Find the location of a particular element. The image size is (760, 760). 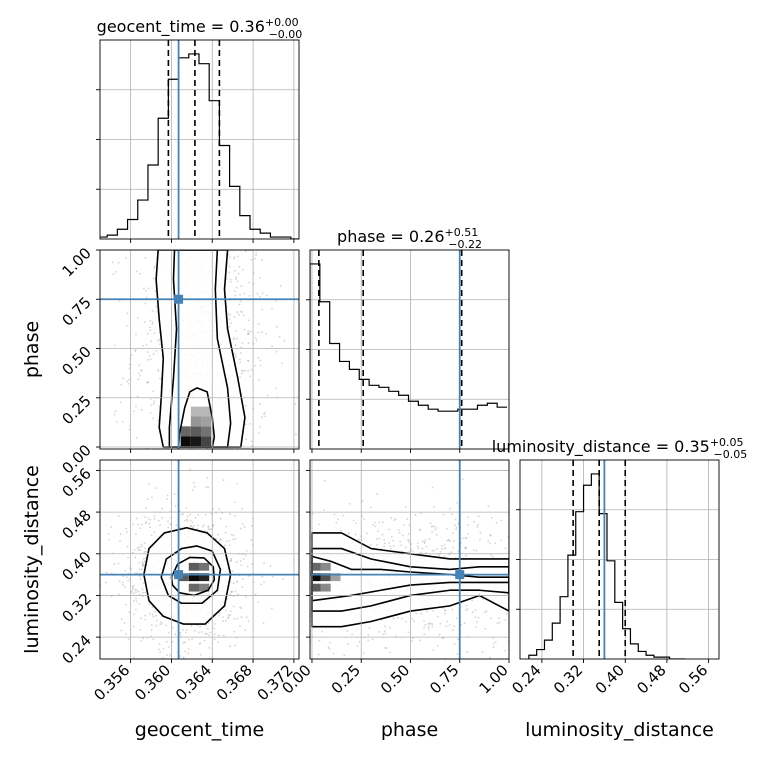

title-sup-luminosity_distance: +0.05 is located at coordinates (727, 442).